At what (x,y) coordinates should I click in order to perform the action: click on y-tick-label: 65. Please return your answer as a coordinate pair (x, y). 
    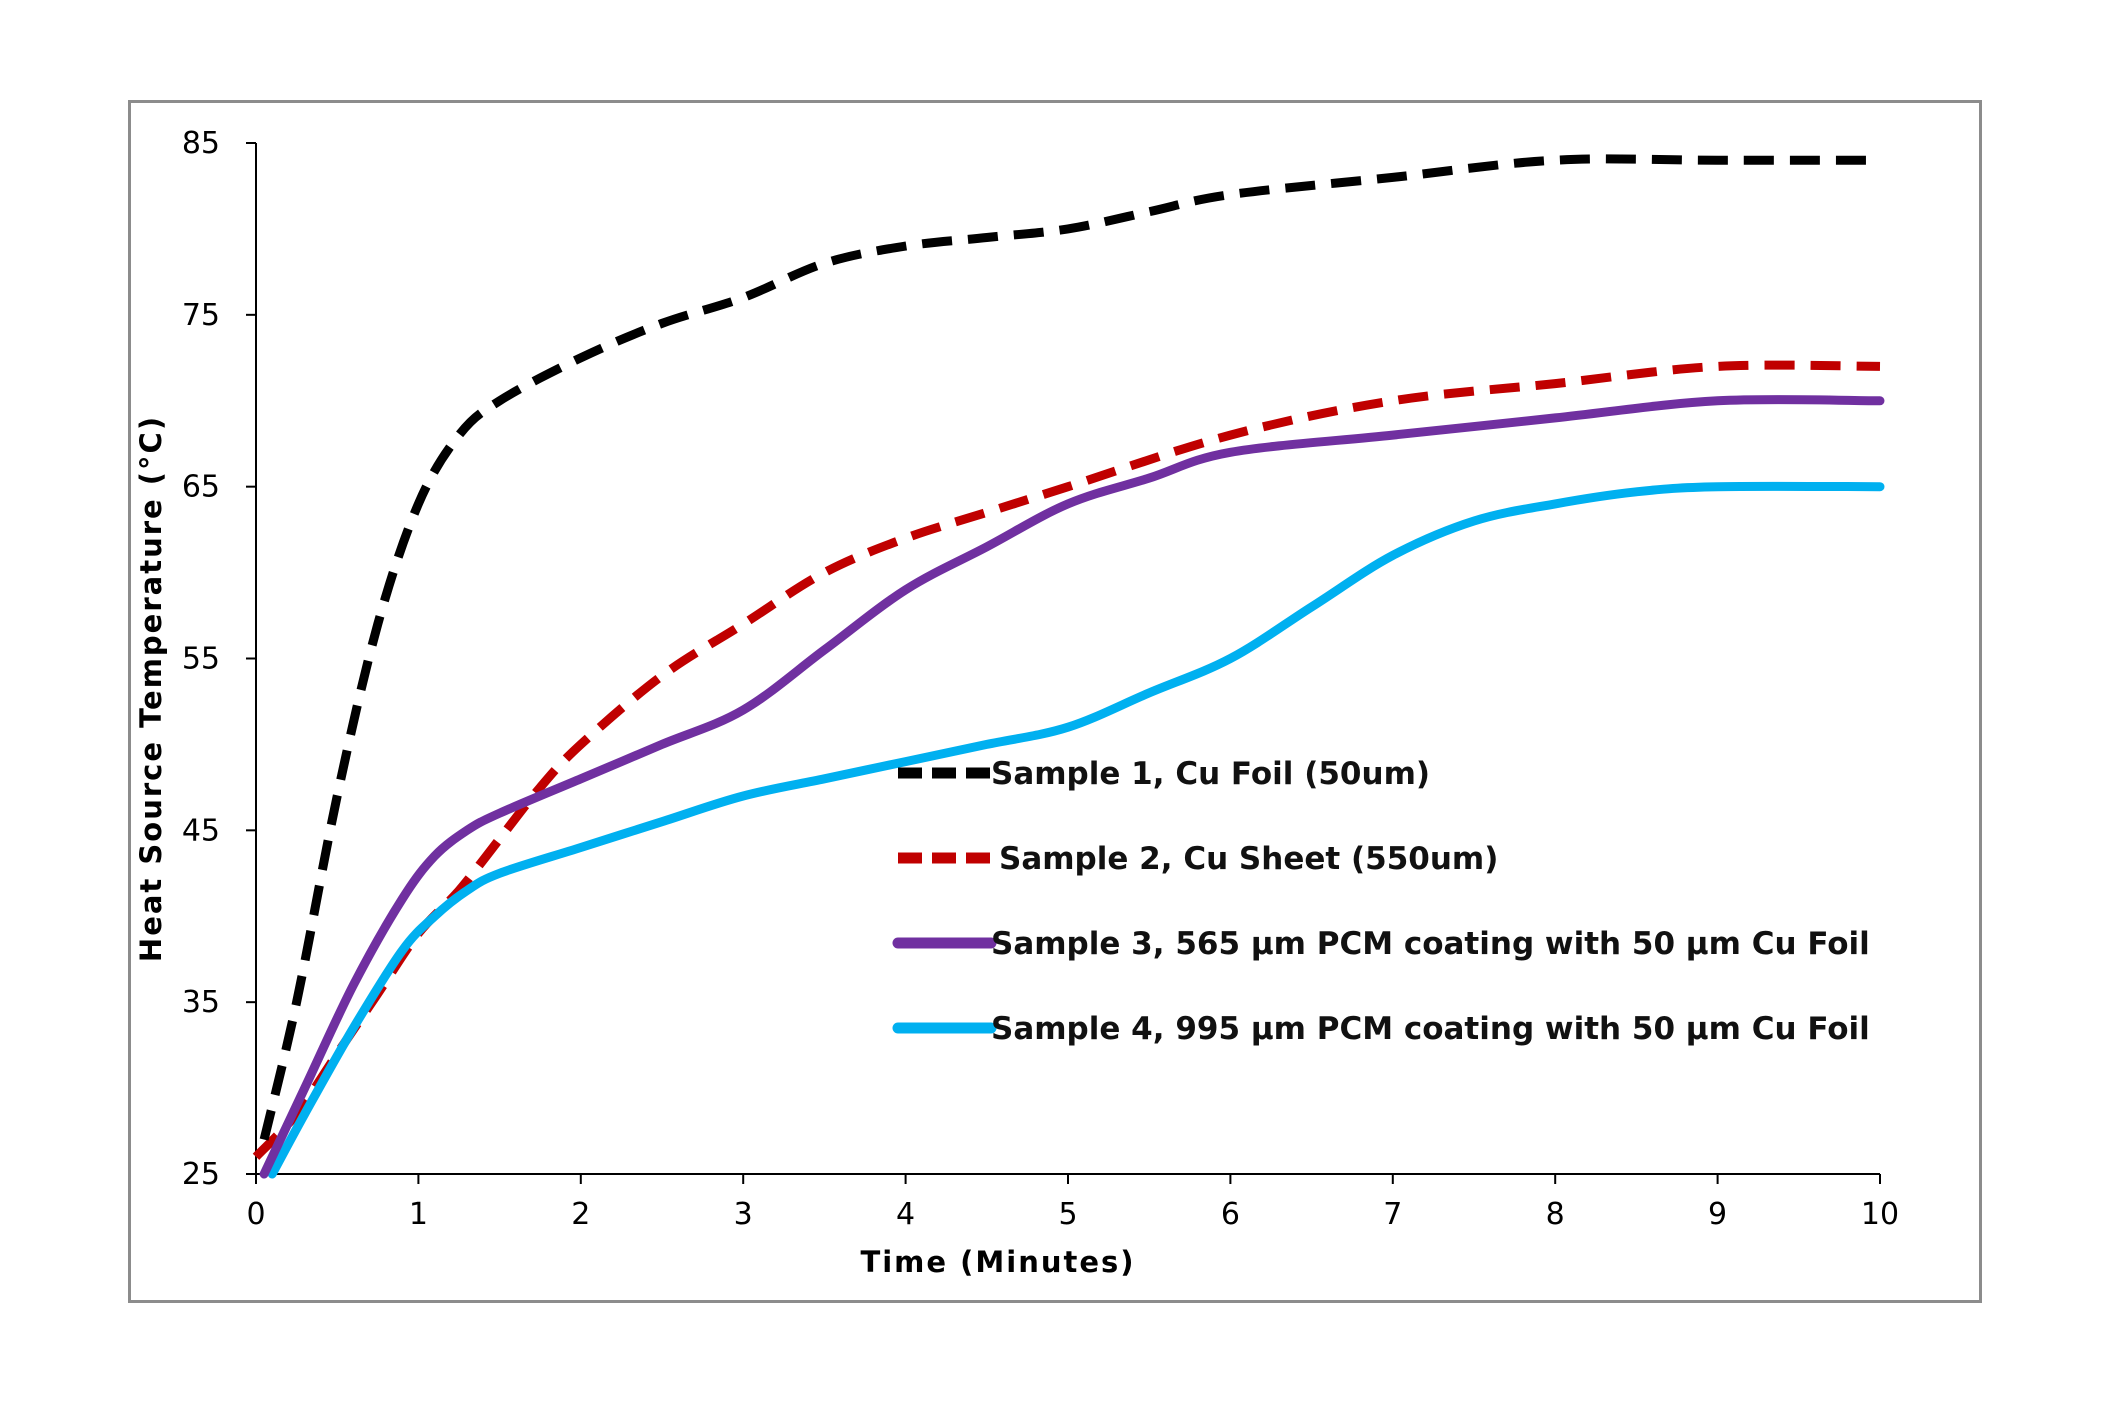
    Looking at the image, I should click on (201, 487).